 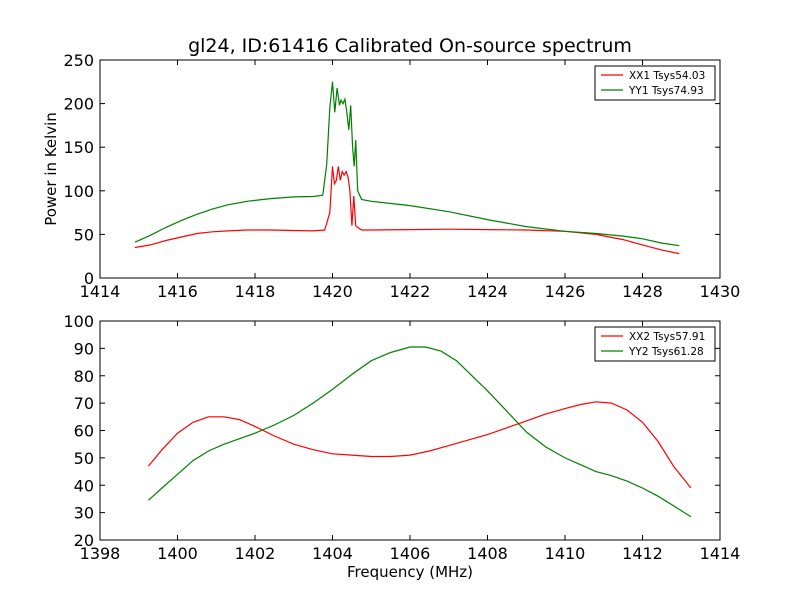 What do you see at coordinates (84, 431) in the screenshot?
I see `y-tick-label: 60` at bounding box center [84, 431].